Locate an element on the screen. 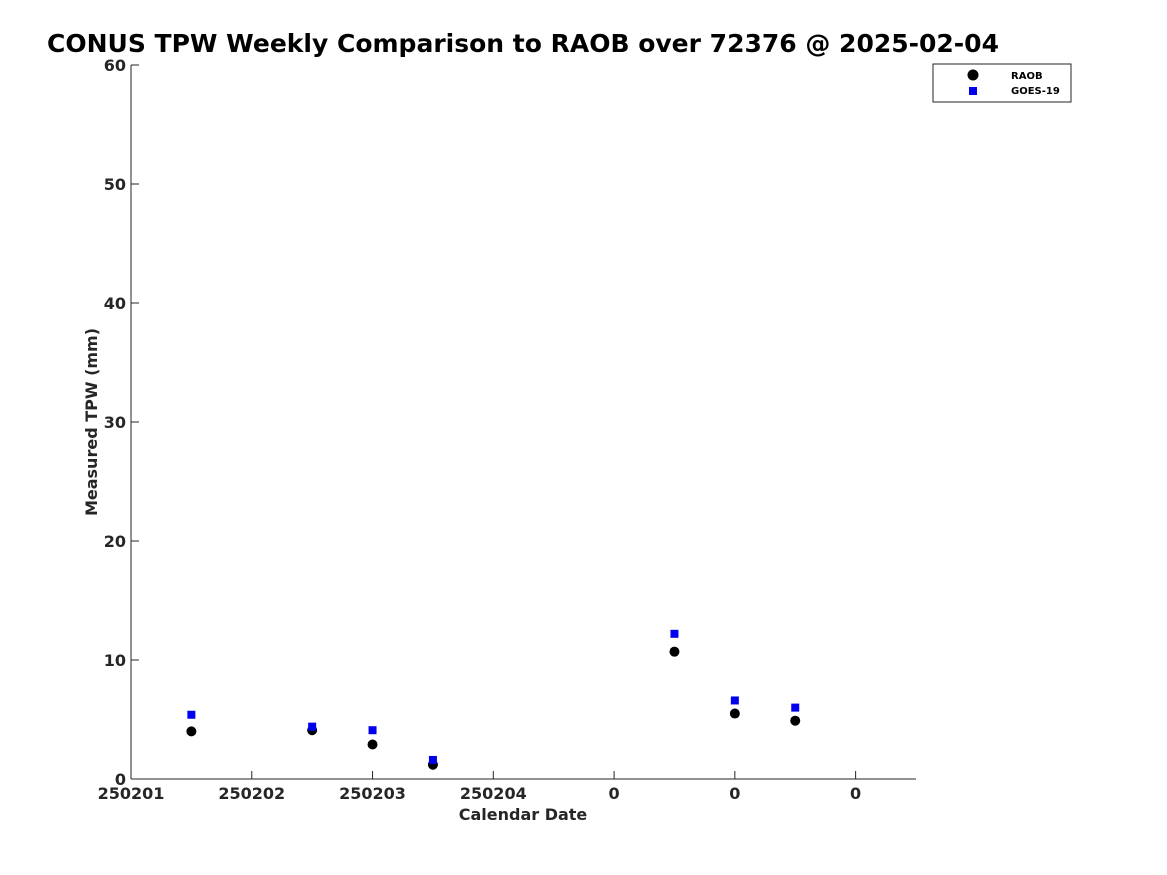 The height and width of the screenshot is (875, 1167). x-tick-label: 250201 is located at coordinates (131, 793).